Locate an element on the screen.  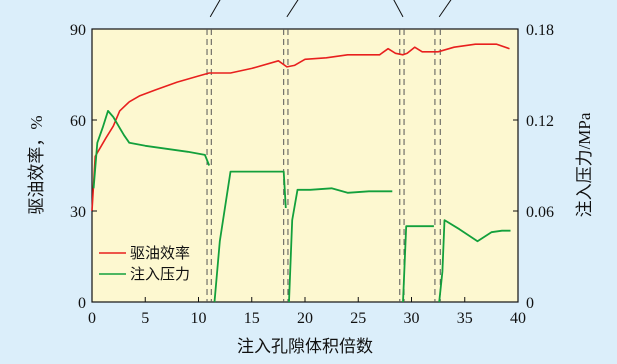
y-left-tick-label-0: 0 is located at coordinates (82, 303).